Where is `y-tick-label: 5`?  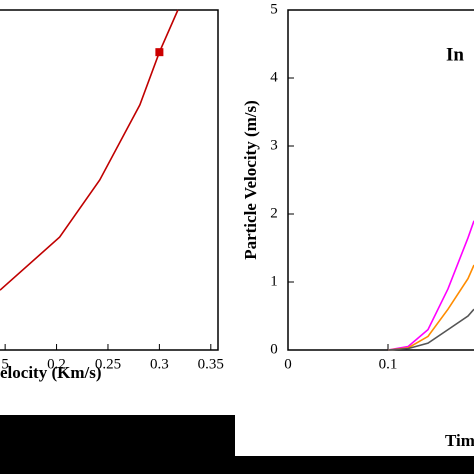
y-tick-label: 5 is located at coordinates (274, 9).